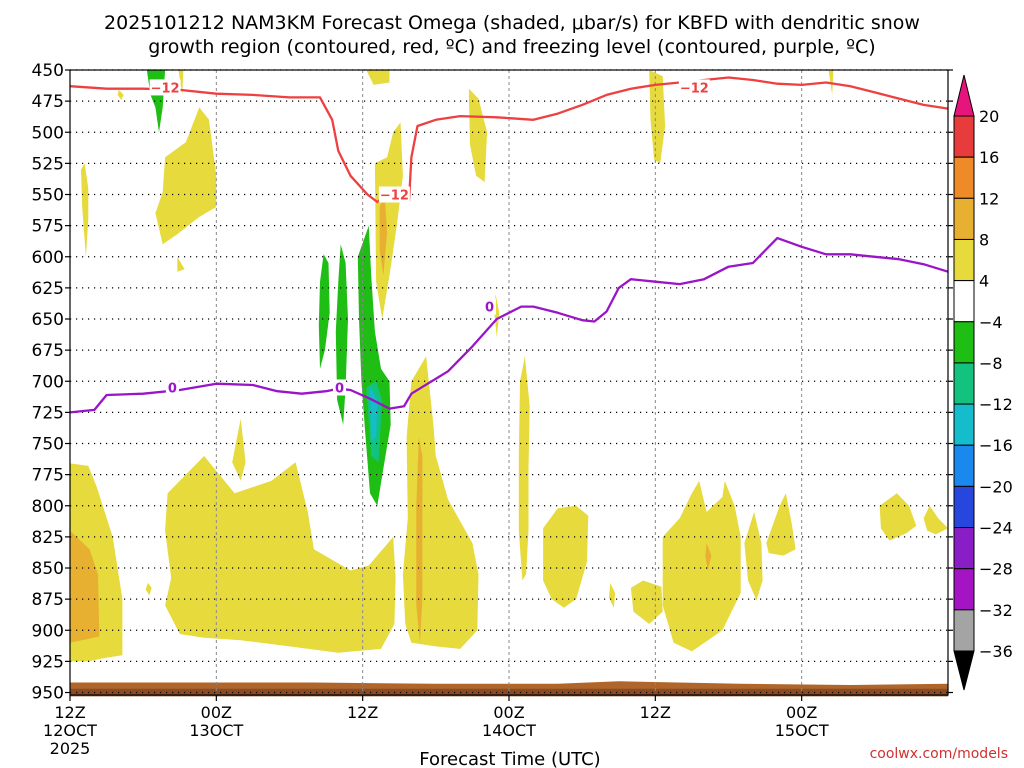  Describe the element at coordinates (48, 320) in the screenshot. I see `y-tick-label: 650` at that location.